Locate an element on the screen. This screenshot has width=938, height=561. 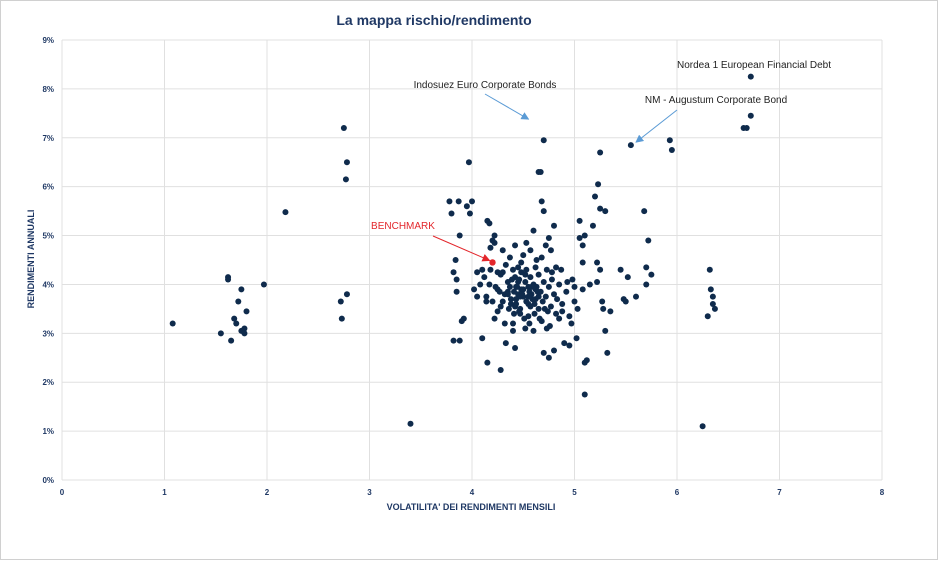
y-tick-label: 9% is located at coordinates (48, 40).